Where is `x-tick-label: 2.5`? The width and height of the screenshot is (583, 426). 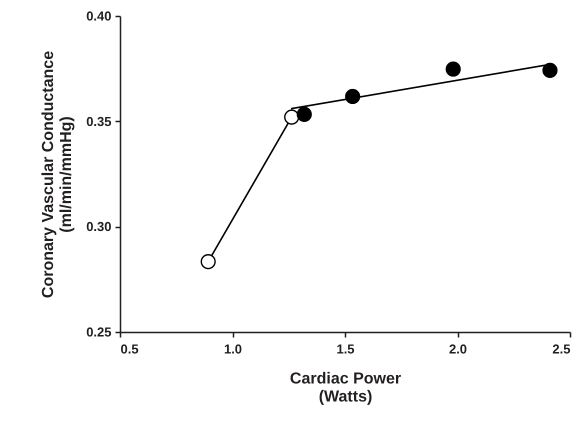 x-tick-label: 2.5 is located at coordinates (561, 349).